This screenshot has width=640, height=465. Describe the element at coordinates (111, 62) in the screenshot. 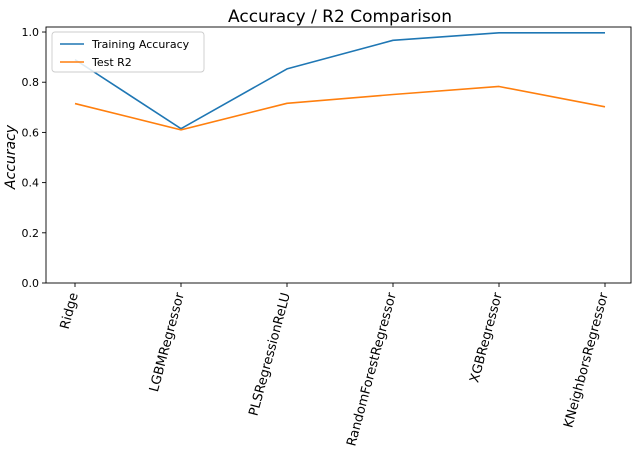

I see `legend-label-test-r2: Test R2` at that location.